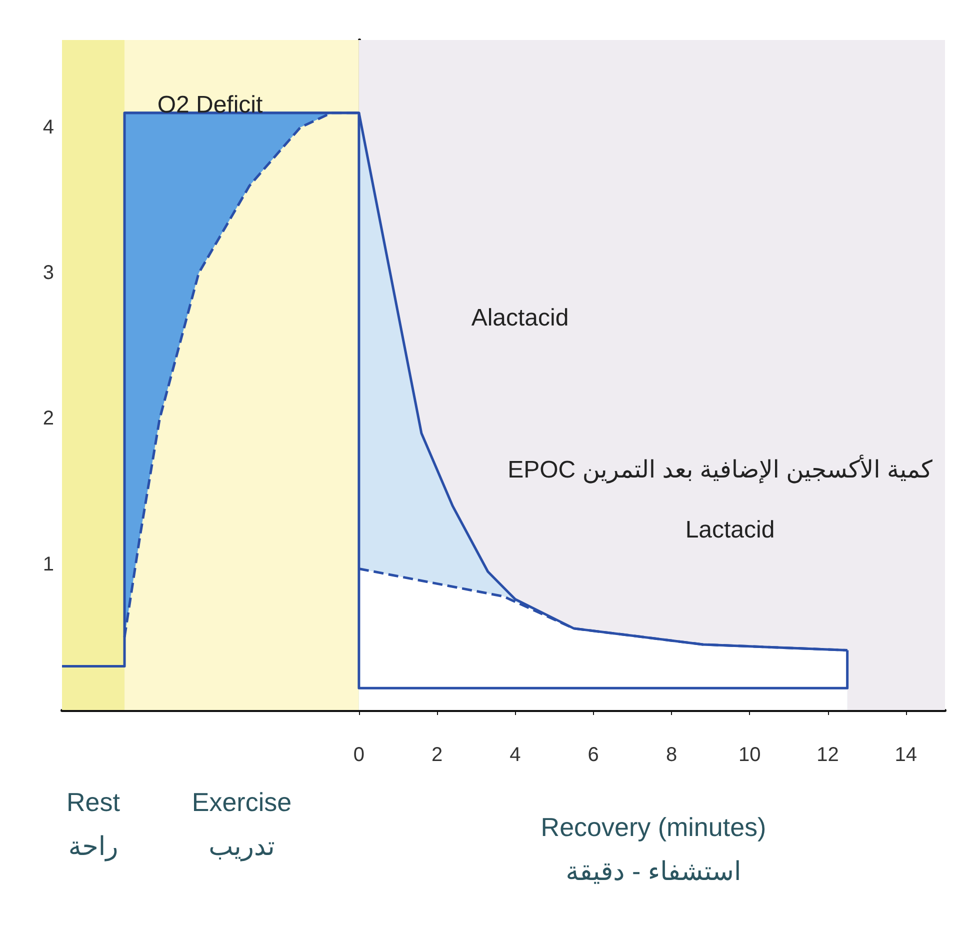  I want to click on annotation: Alactacid, so click(520, 318).